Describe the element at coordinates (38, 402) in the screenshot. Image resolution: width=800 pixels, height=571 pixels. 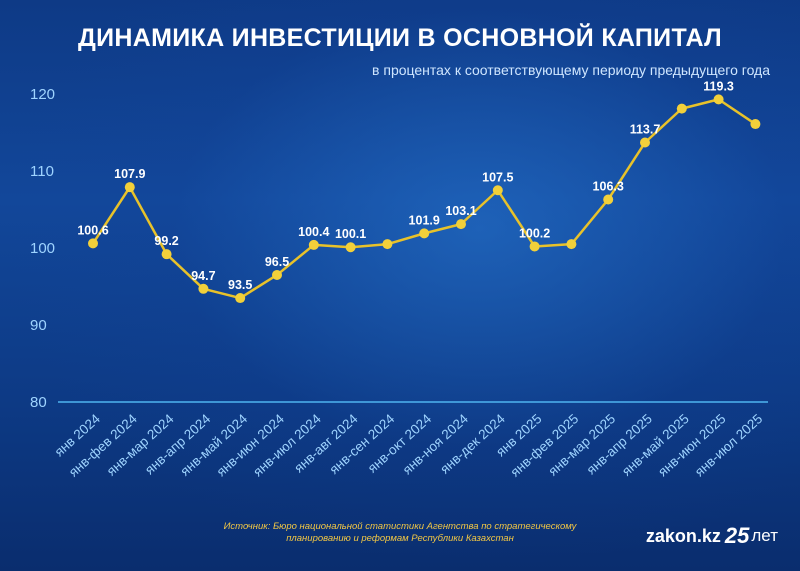
I see `y-tick-label: 80` at that location.